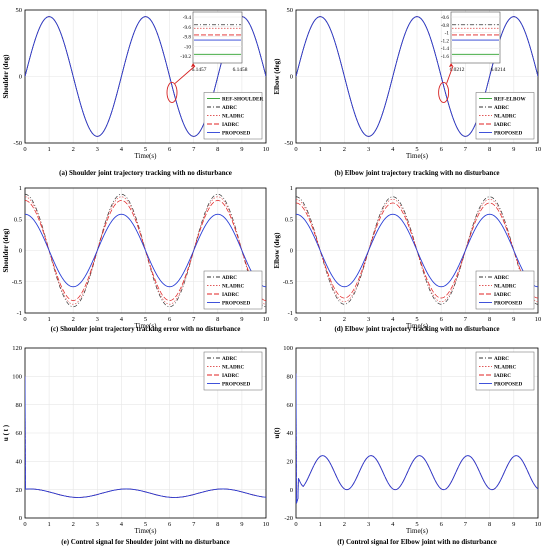 This screenshot has height=550, width=548. I want to click on series-line-adrc, so click(145, 250).